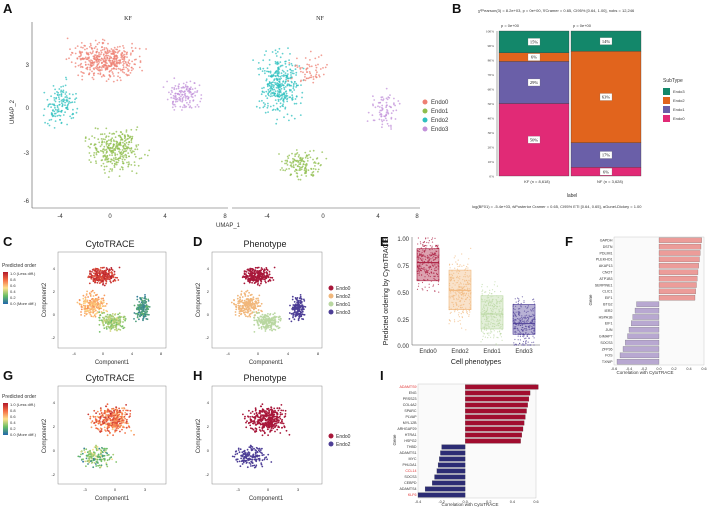 The height and width of the screenshot is (511, 708). Describe the element at coordinates (165, 217) in the screenshot. I see `umap-kf-xtick: 4` at that location.